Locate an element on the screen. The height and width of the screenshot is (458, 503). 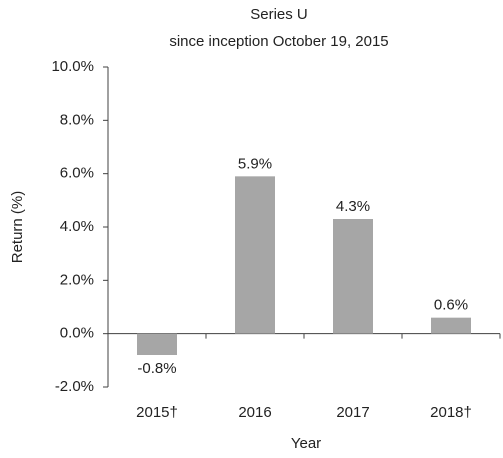
y-tick-label: 4.0% is located at coordinates (77, 226).